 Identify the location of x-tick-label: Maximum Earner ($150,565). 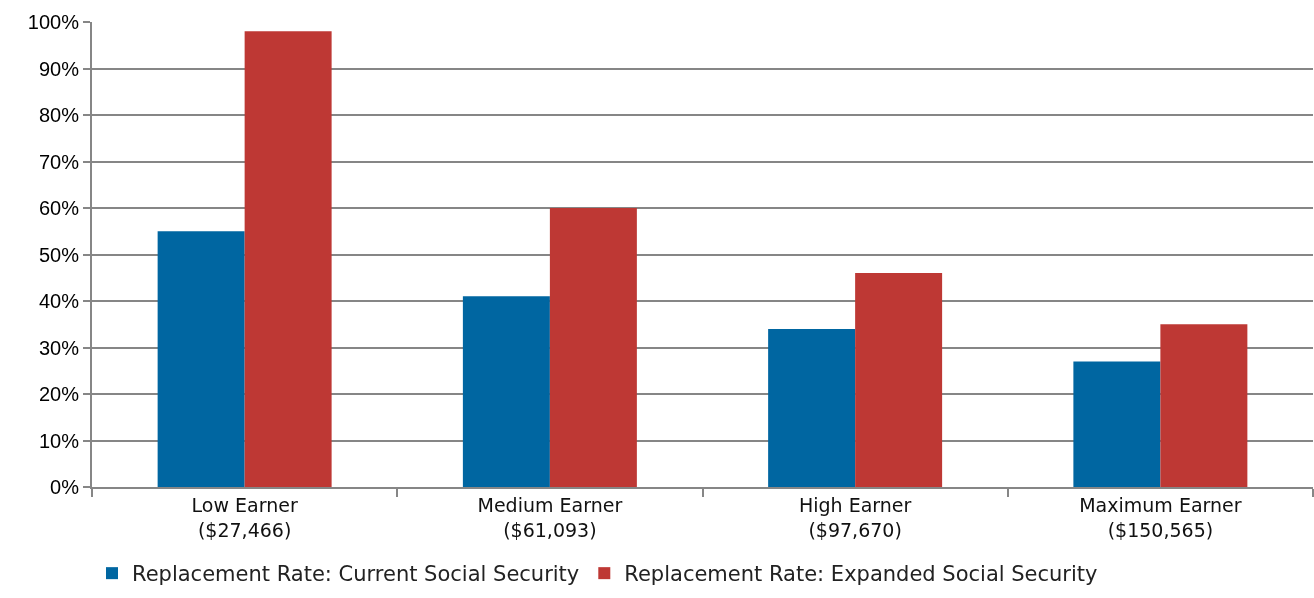
(1160, 517).